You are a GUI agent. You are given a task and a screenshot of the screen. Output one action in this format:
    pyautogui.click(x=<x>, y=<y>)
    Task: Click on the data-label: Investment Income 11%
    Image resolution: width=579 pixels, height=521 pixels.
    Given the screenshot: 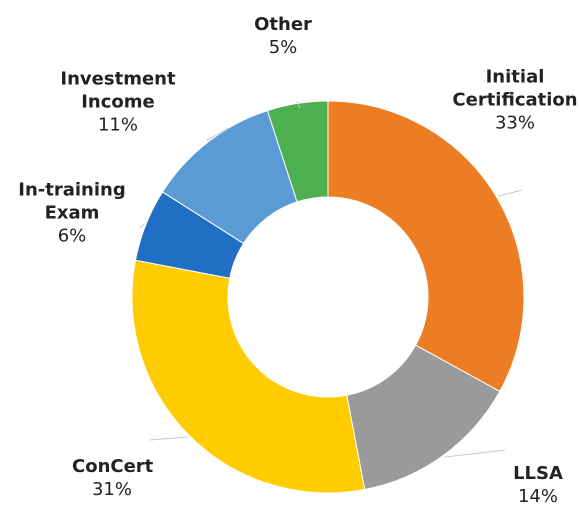 What is the action you would take?
    pyautogui.click(x=118, y=102)
    